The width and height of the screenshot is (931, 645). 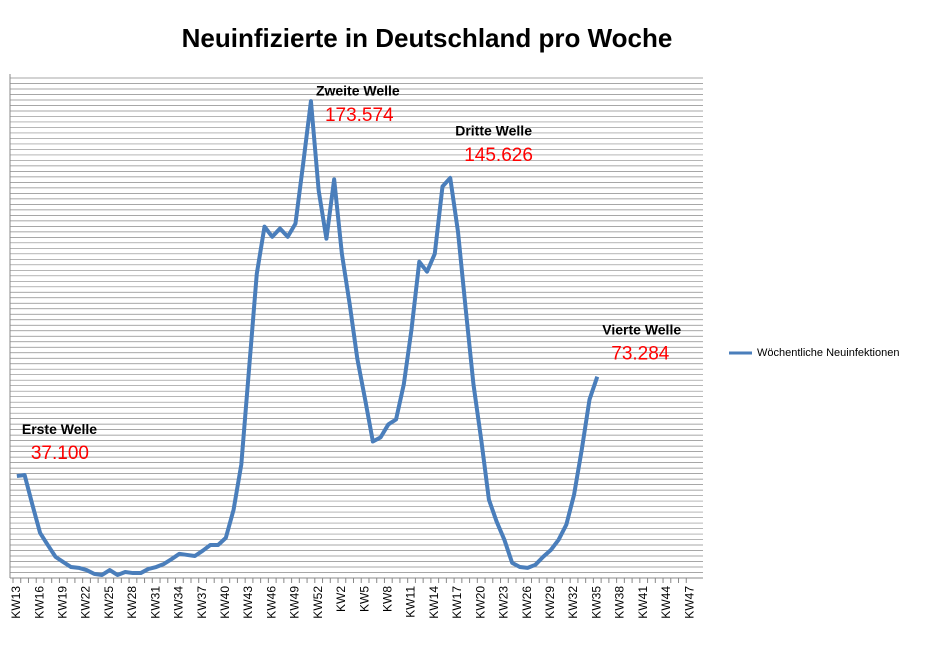 What do you see at coordinates (62, 602) in the screenshot?
I see `x-tick-label: KW19` at bounding box center [62, 602].